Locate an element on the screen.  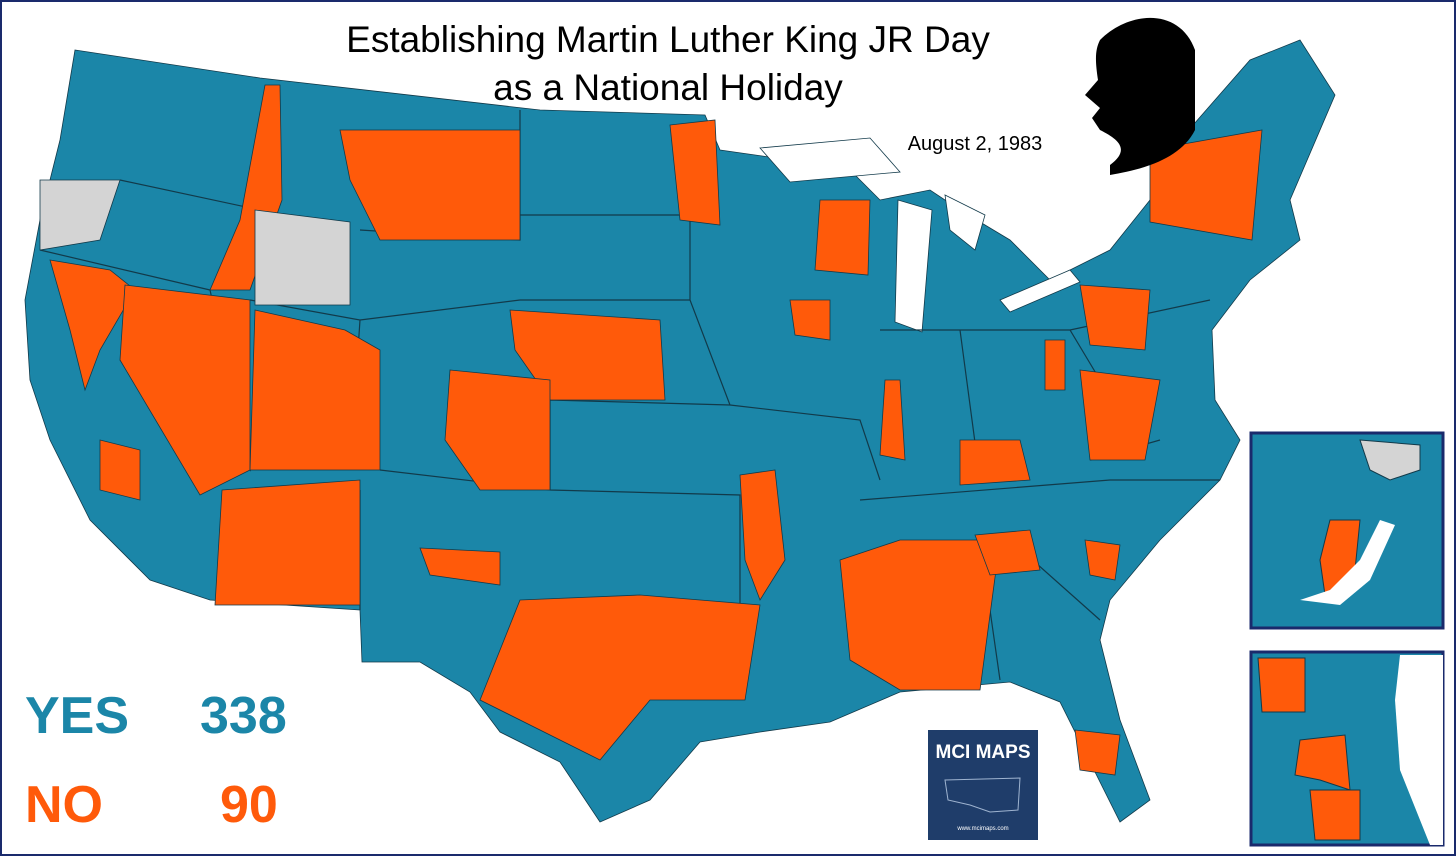
inset-chicago is located at coordinates (1347, 748).